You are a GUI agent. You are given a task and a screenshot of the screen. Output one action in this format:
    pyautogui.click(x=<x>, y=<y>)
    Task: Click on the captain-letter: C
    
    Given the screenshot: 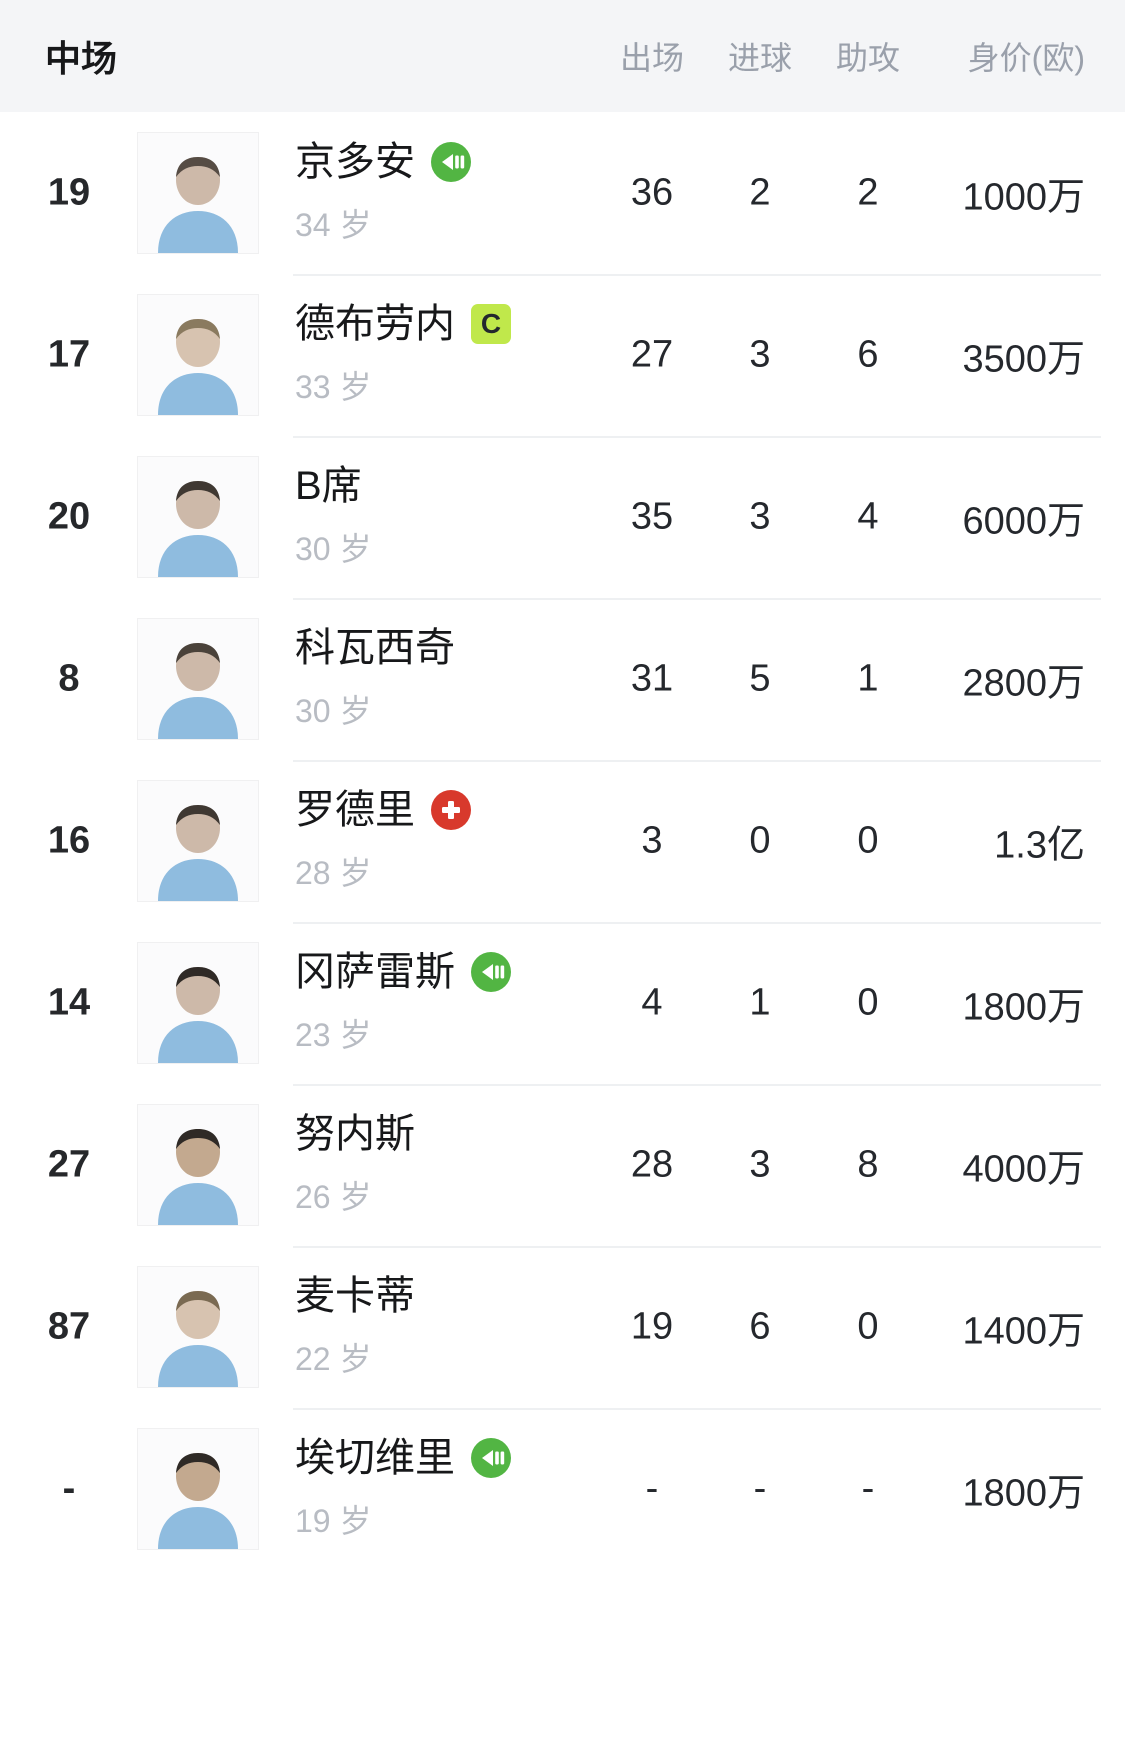 What is the action you would take?
    pyautogui.click(x=491, y=323)
    